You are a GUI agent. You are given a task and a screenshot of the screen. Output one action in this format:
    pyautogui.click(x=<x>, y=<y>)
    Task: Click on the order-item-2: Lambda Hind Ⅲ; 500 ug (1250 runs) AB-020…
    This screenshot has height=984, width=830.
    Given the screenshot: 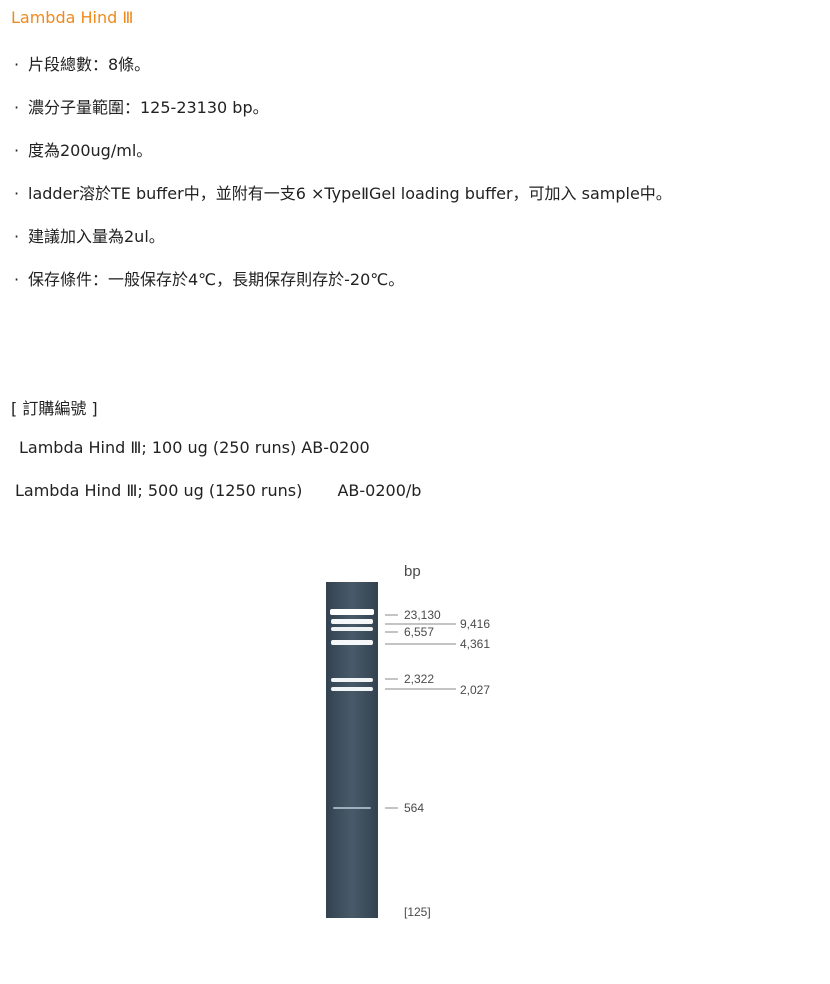 What is the action you would take?
    pyautogui.click(x=218, y=490)
    